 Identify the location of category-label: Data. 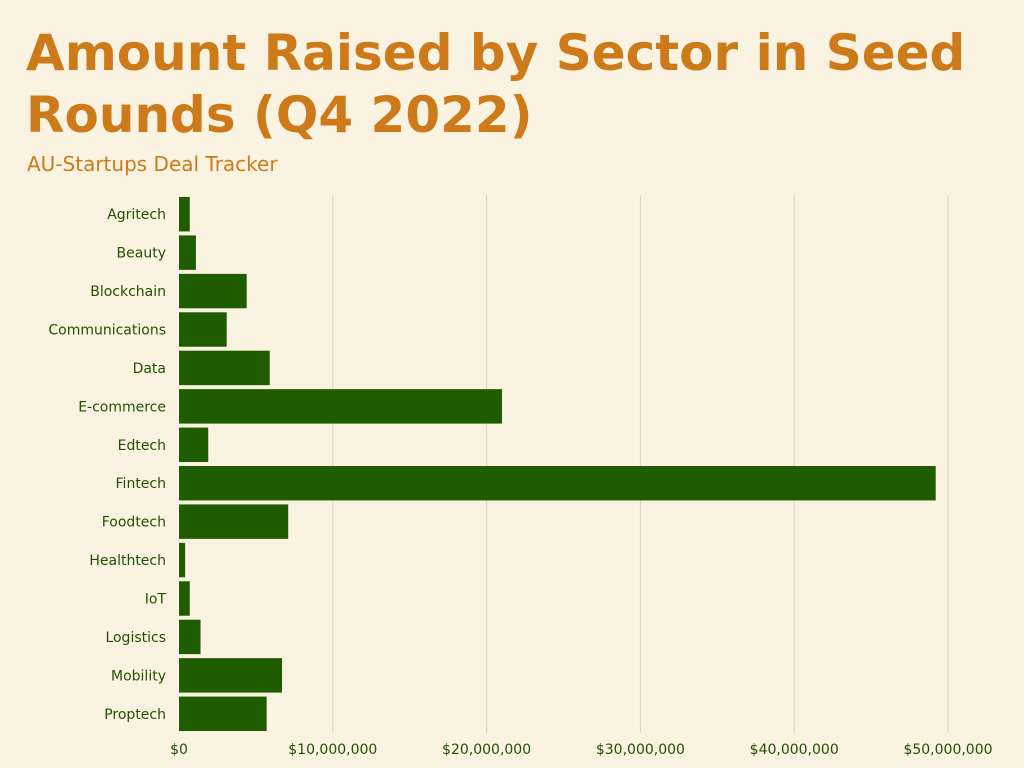
(149, 369).